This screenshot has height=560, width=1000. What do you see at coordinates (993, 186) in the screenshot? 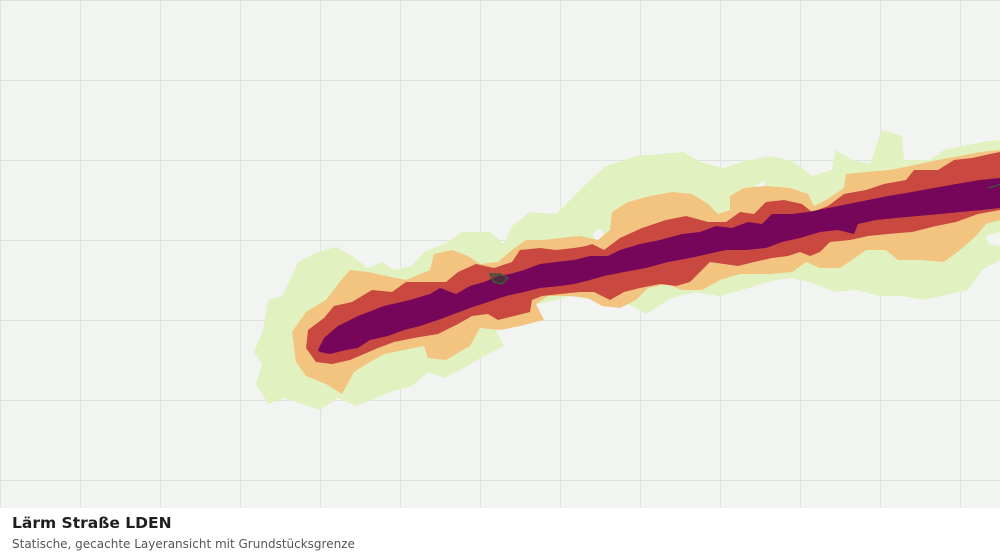
I see `parcel-boundary-east` at bounding box center [993, 186].